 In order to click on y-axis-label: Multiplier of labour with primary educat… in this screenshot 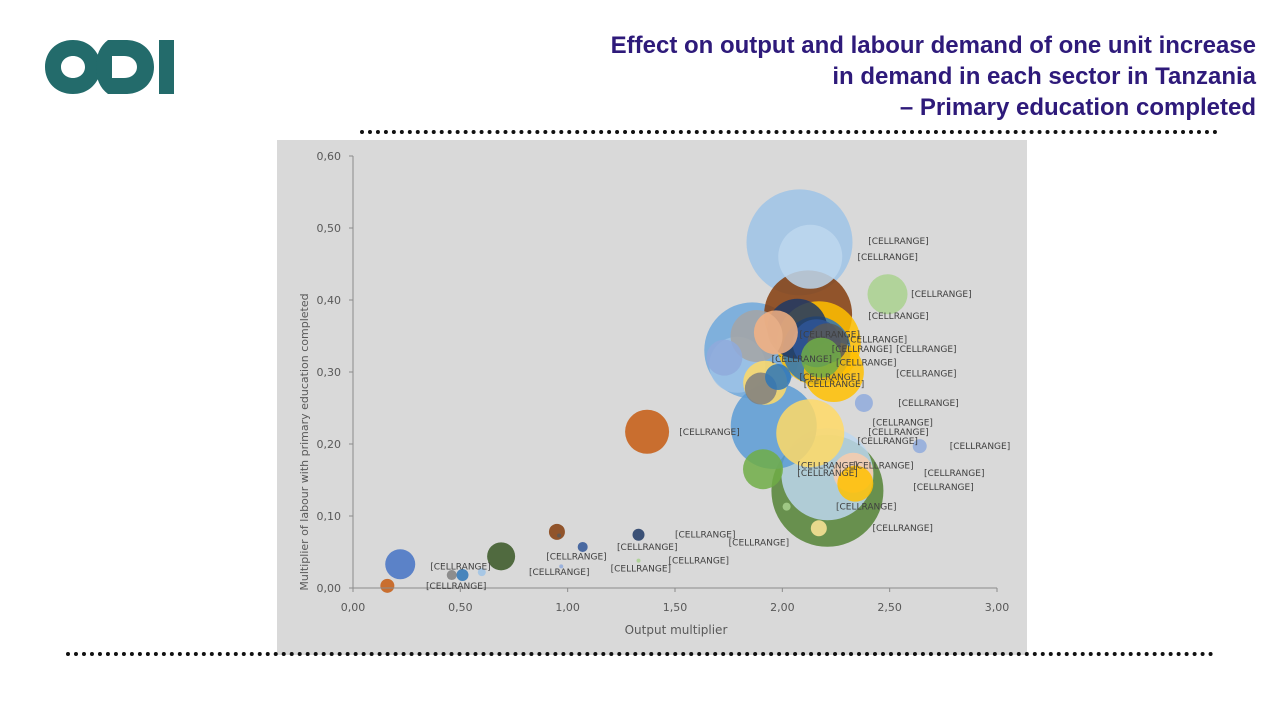, I will do `click(304, 441)`.